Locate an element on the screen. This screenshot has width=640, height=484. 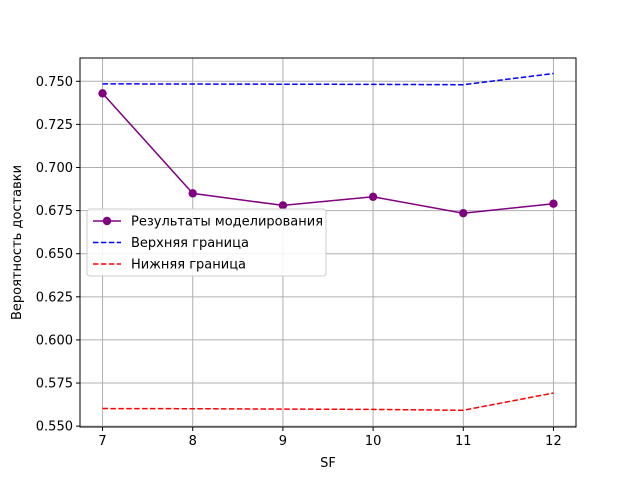
legend-label: Результаты моделирования is located at coordinates (227, 222).